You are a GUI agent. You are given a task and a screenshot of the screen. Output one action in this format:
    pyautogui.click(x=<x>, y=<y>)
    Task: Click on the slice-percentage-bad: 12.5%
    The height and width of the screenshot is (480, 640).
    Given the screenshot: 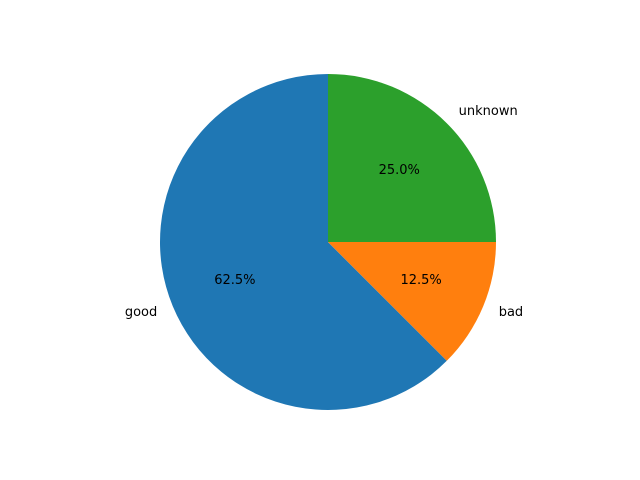 What is the action you would take?
    pyautogui.click(x=420, y=280)
    